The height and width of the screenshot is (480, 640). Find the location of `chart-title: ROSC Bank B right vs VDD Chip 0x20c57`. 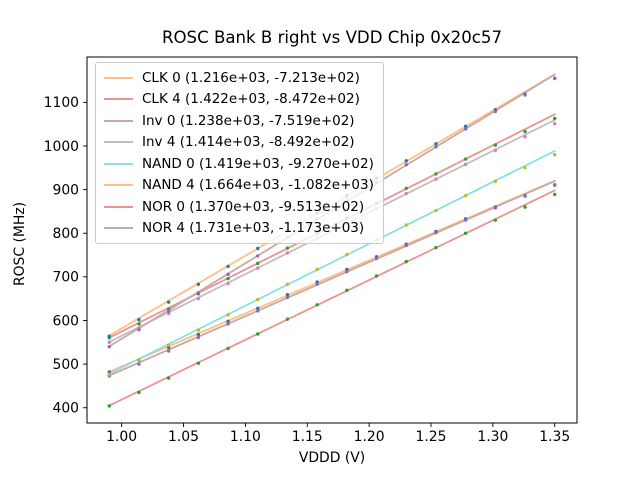

chart-title: ROSC Bank B right vs VDD Chip 0x20c57 is located at coordinates (332, 37).